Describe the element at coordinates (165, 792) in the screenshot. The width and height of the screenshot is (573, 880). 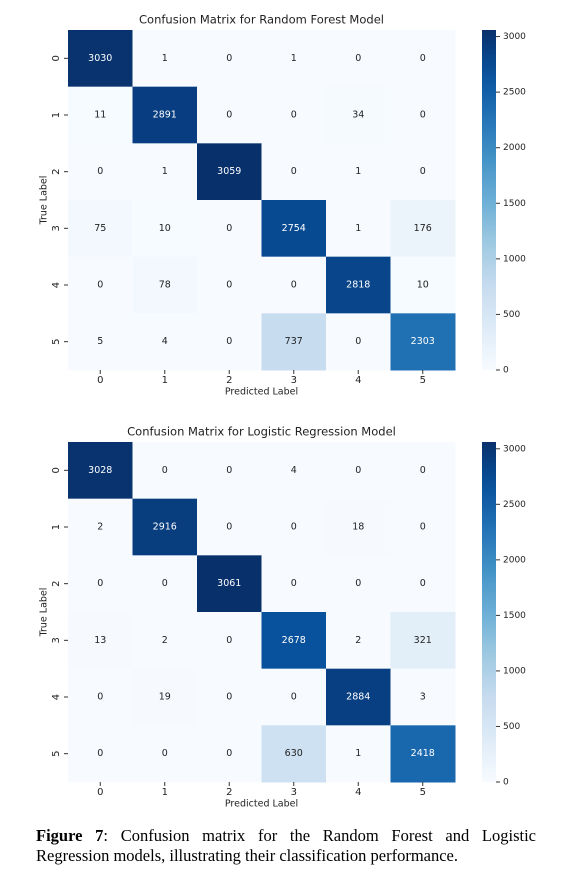
I see `x-tick-label: 1` at that location.